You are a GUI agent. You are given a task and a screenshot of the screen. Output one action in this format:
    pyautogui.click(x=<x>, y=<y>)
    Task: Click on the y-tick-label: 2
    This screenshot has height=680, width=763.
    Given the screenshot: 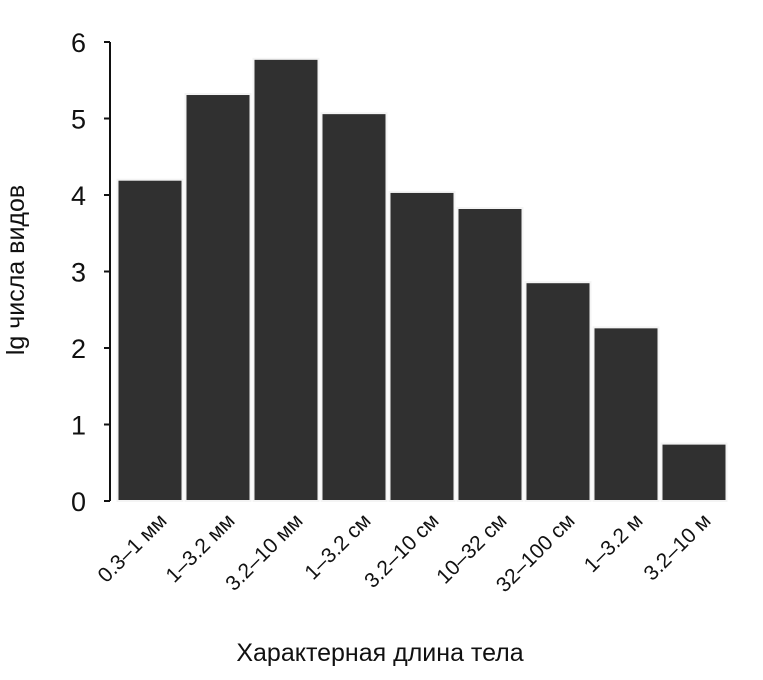 What is the action you would take?
    pyautogui.click(x=78, y=349)
    